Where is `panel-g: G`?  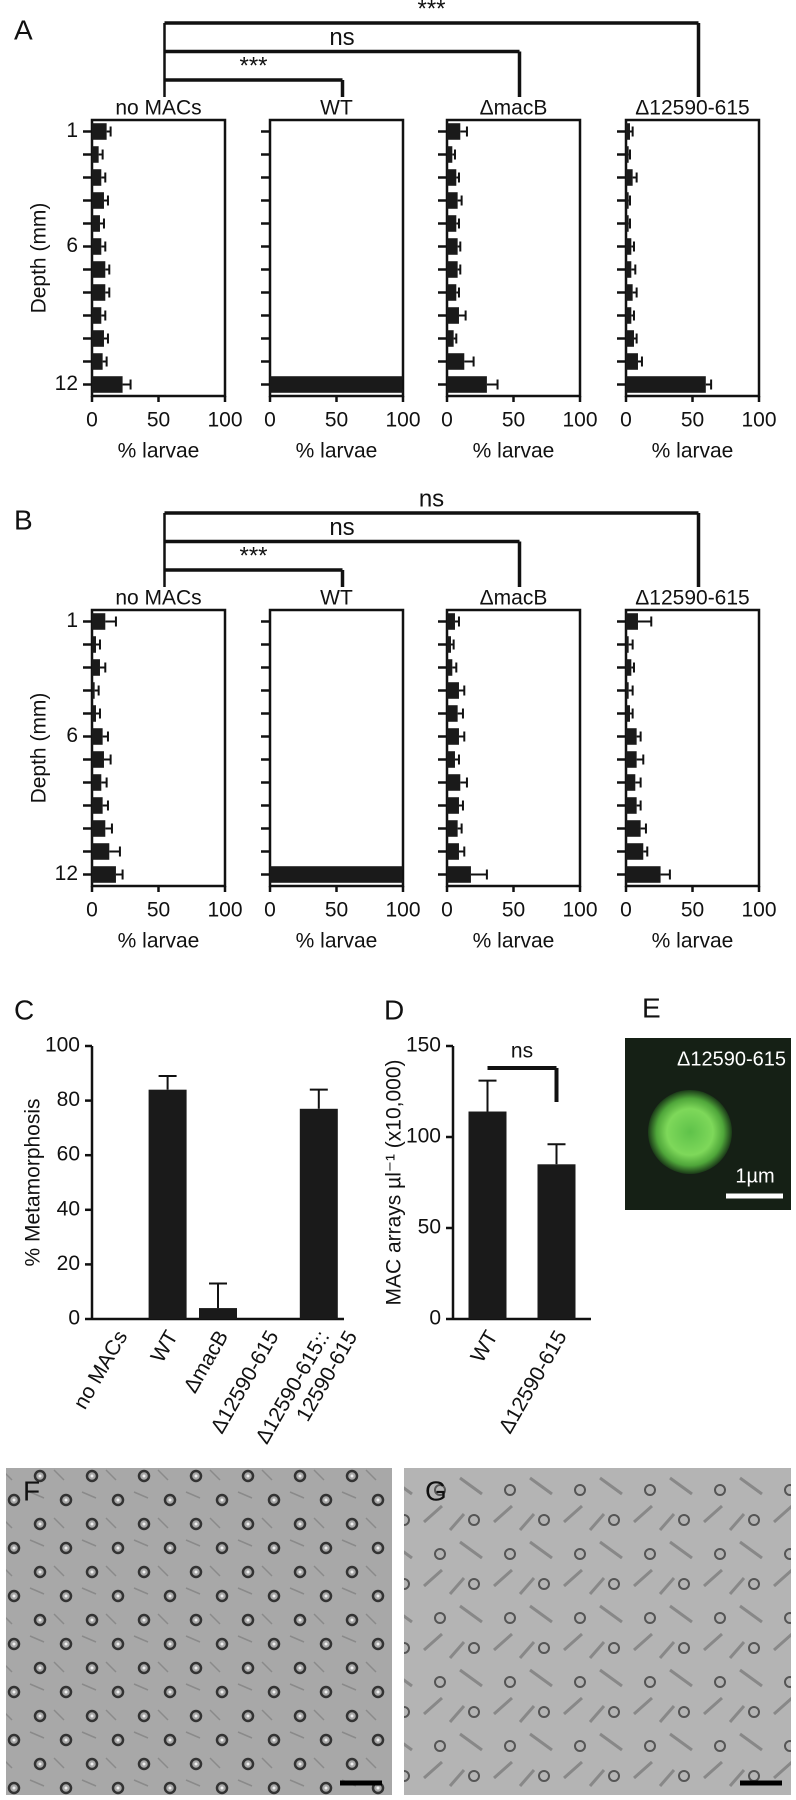 panel-g: G is located at coordinates (597, 1631).